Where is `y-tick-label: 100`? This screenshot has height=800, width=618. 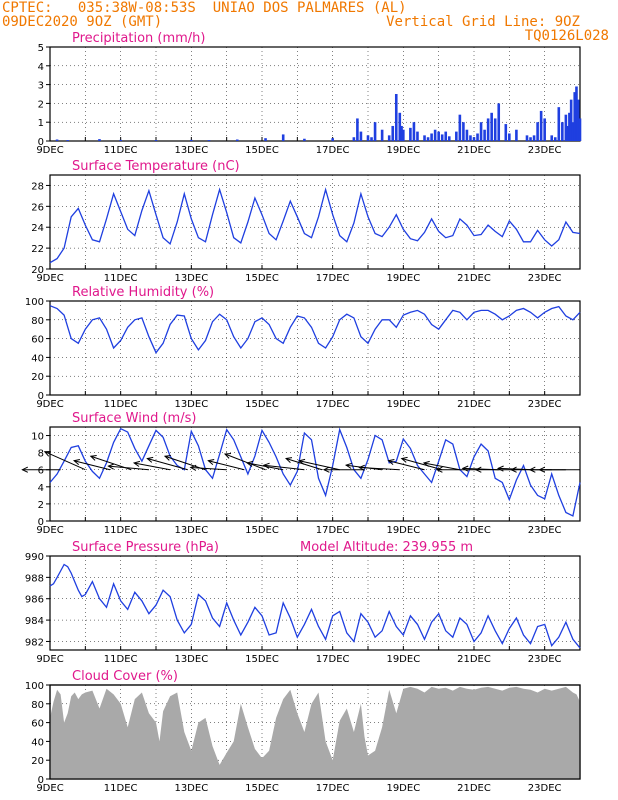
y-tick-label: 100 is located at coordinates (34, 302).